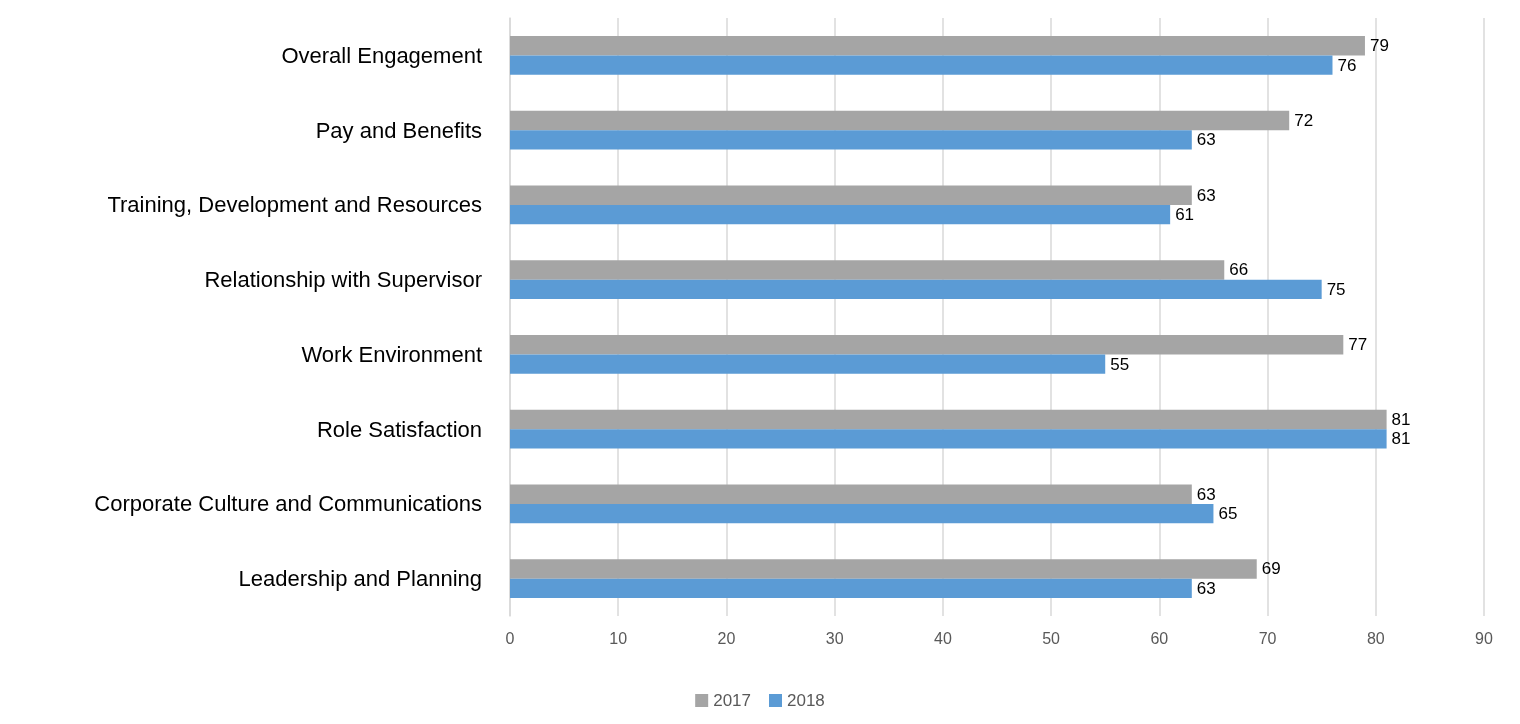 The width and height of the screenshot is (1520, 724). I want to click on data-label: 76, so click(1347, 65).